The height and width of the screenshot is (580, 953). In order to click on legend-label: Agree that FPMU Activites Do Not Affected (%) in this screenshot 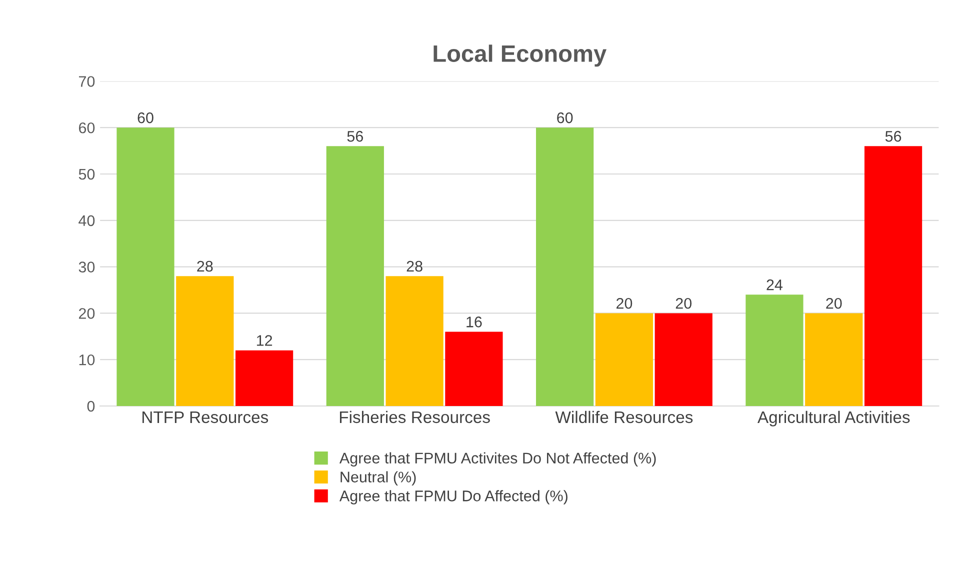, I will do `click(497, 459)`.